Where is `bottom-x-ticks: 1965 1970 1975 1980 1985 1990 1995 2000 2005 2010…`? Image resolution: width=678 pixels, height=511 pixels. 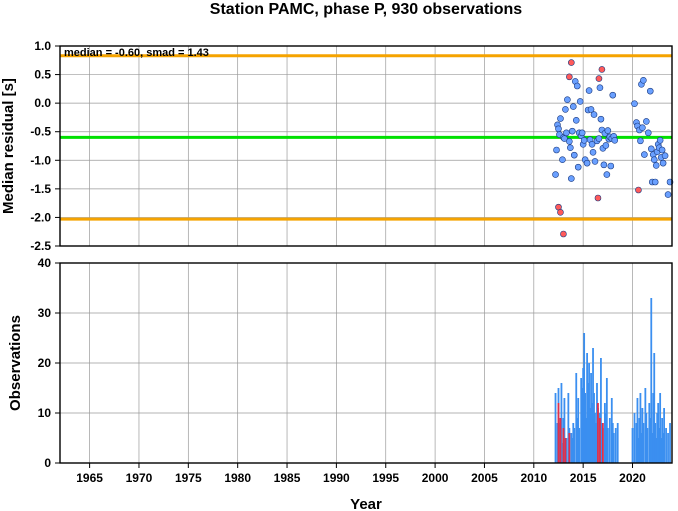
bottom-x-ticks: 1965 1970 1975 1980 1985 1990 1995 2000 2005 2010… is located at coordinates (361, 474).